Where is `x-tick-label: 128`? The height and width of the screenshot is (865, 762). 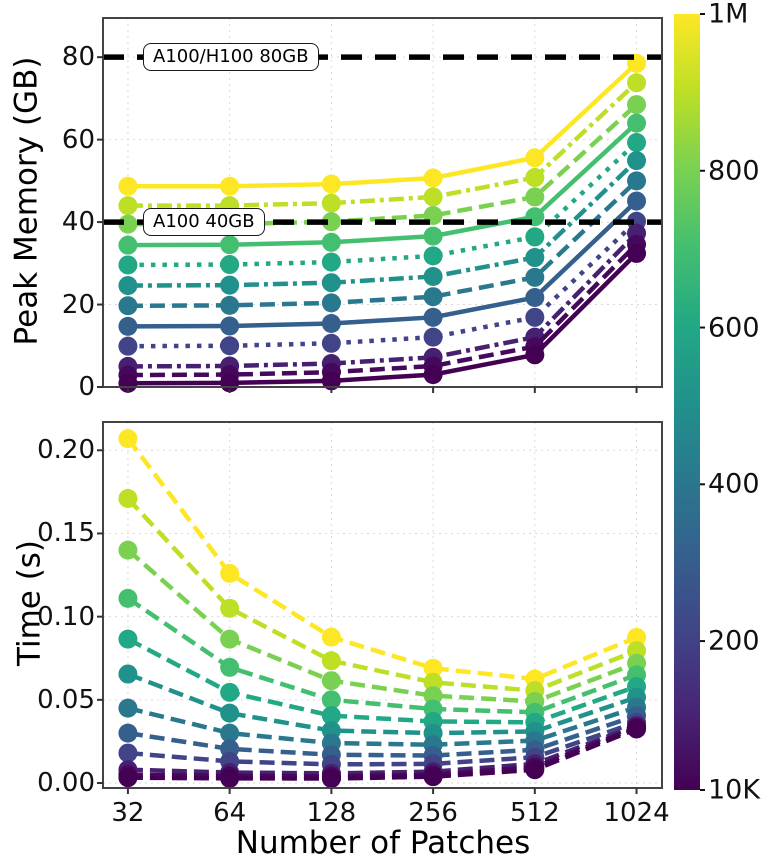 x-tick-label: 128 is located at coordinates (331, 813).